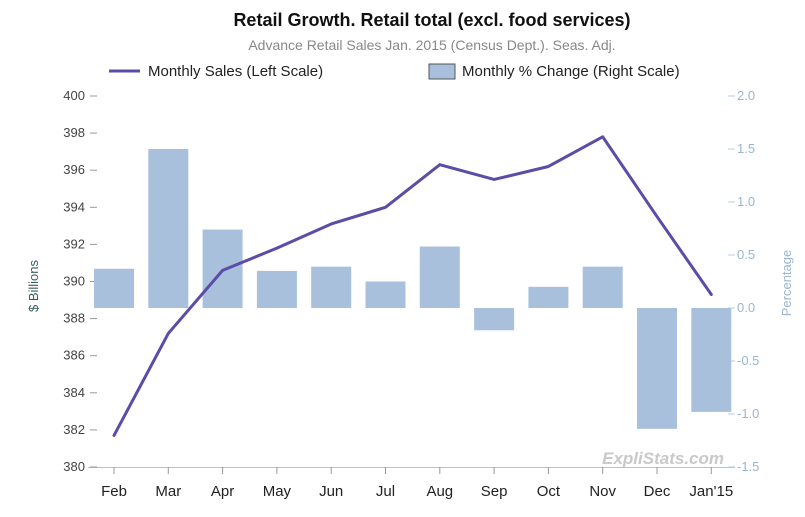 Image resolution: width=805 pixels, height=517 pixels. Describe the element at coordinates (74, 318) in the screenshot. I see `y-tick-label: 388` at that location.